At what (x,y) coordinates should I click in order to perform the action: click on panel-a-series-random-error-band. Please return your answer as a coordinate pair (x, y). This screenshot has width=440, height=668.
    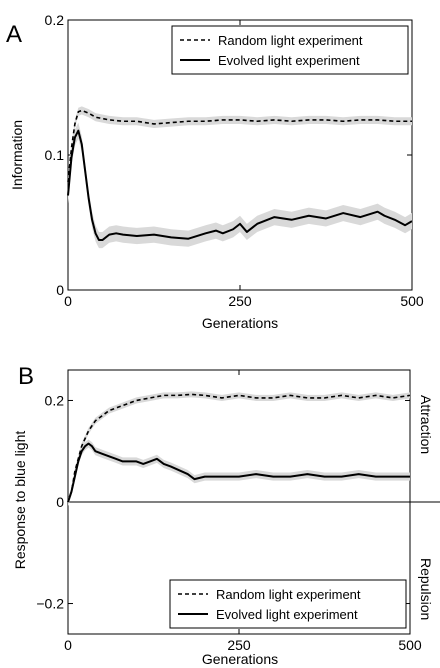
    Looking at the image, I should click on (240, 146).